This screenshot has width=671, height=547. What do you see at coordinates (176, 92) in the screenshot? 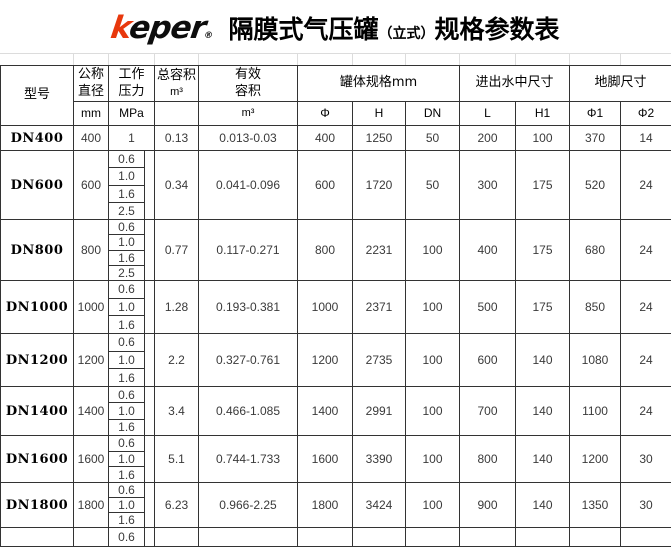
I see `col-header-total-volume-unit: m³` at bounding box center [176, 92].